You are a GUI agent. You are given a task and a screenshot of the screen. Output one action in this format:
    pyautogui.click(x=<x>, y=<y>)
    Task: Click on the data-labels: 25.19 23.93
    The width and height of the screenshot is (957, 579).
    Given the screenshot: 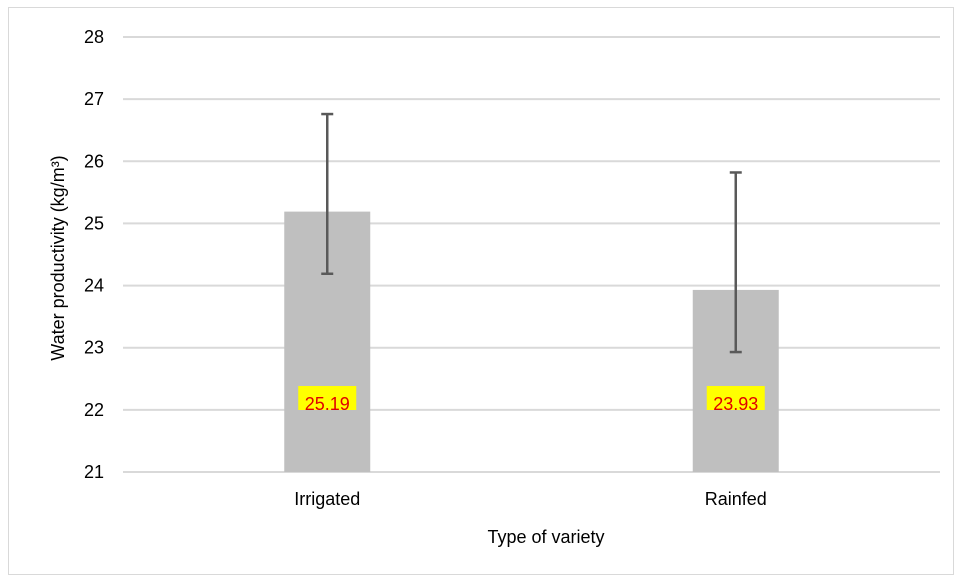 What is the action you would take?
    pyautogui.click(x=531, y=400)
    